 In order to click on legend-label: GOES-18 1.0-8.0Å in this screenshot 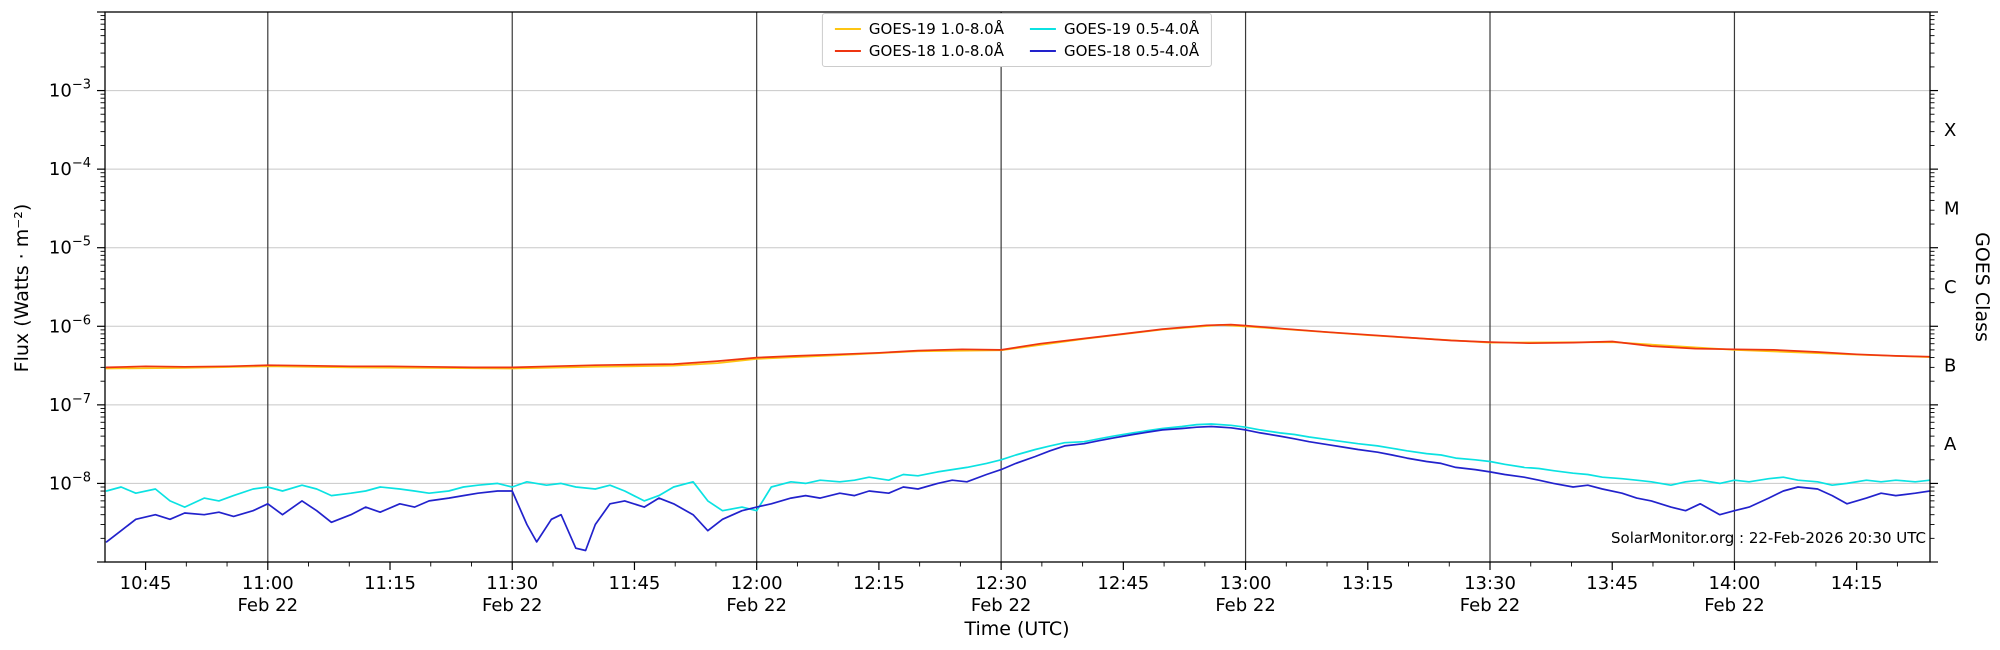, I will do `click(936, 51)`.